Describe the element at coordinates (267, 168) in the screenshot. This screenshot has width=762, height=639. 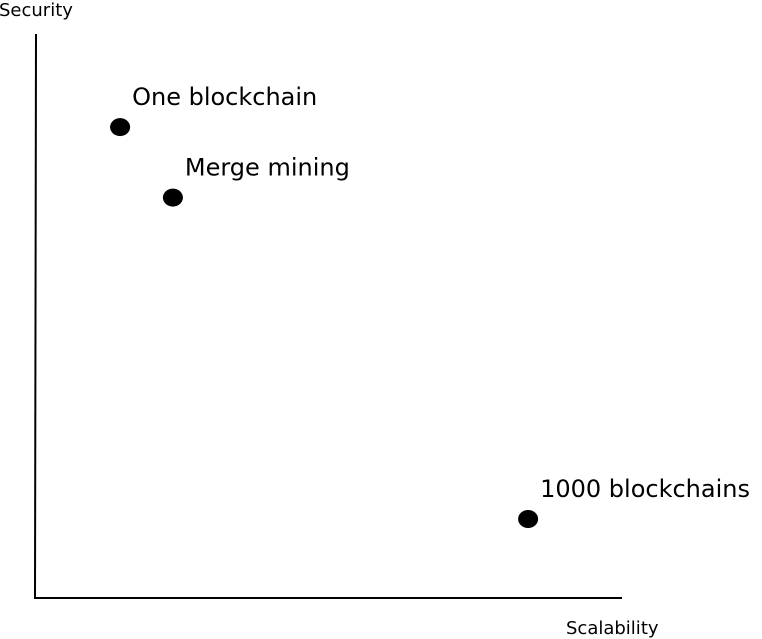
I see `data-point-label: Merge mining` at that location.